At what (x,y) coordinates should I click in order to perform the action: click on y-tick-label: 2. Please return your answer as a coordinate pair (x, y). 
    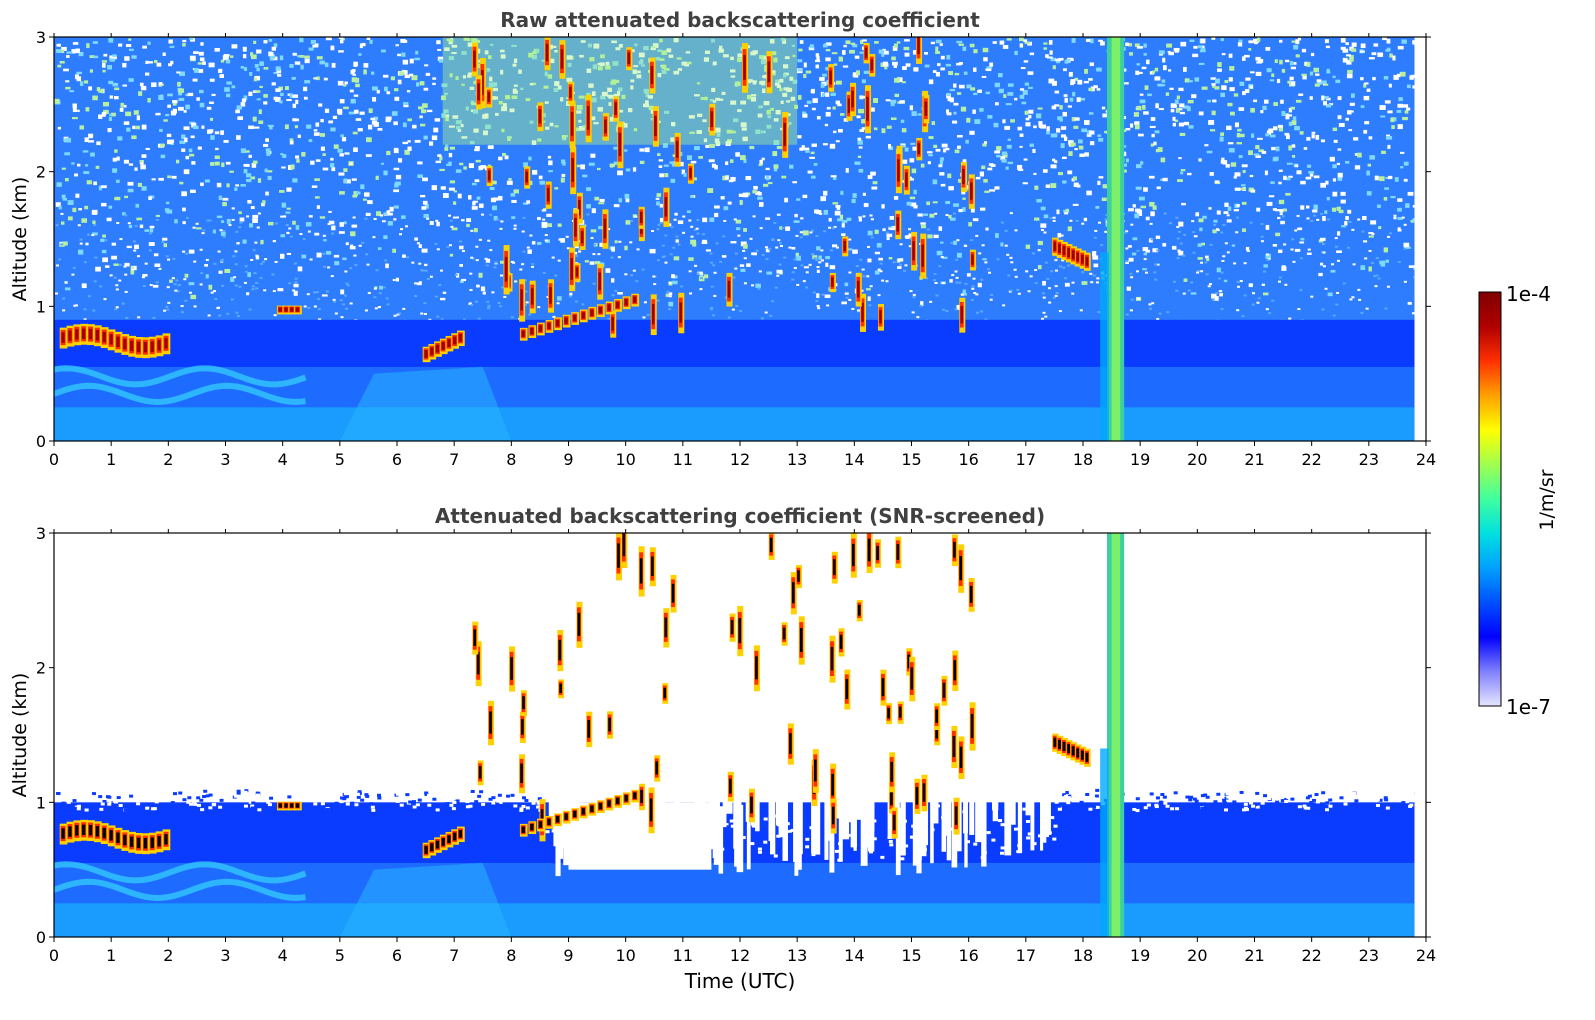
    Looking at the image, I should click on (41, 172).